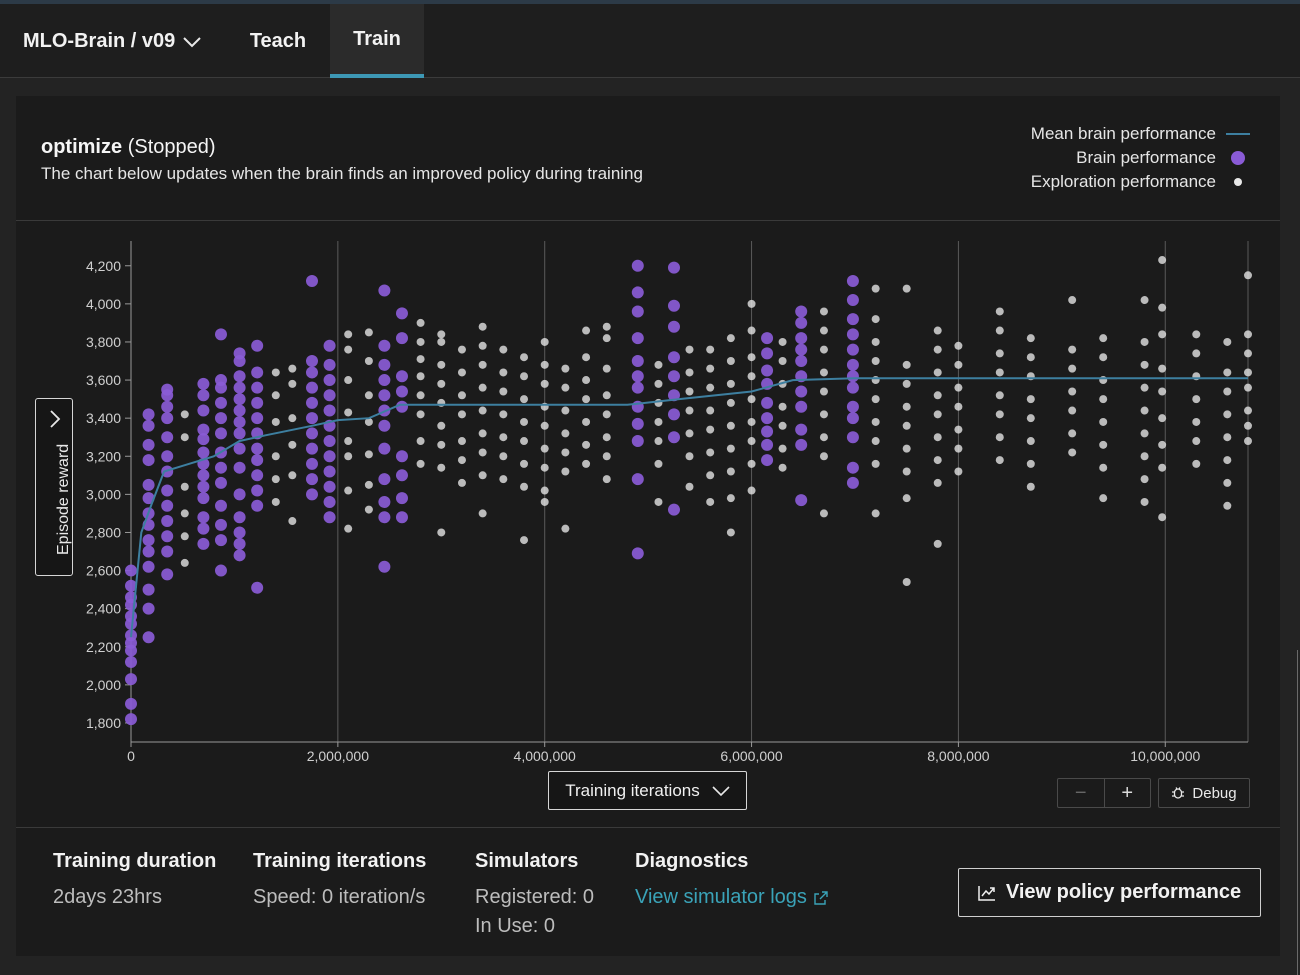 Image resolution: width=1300 pixels, height=975 pixels. What do you see at coordinates (192, 41) in the screenshot?
I see `chevron-down-icon` at bounding box center [192, 41].